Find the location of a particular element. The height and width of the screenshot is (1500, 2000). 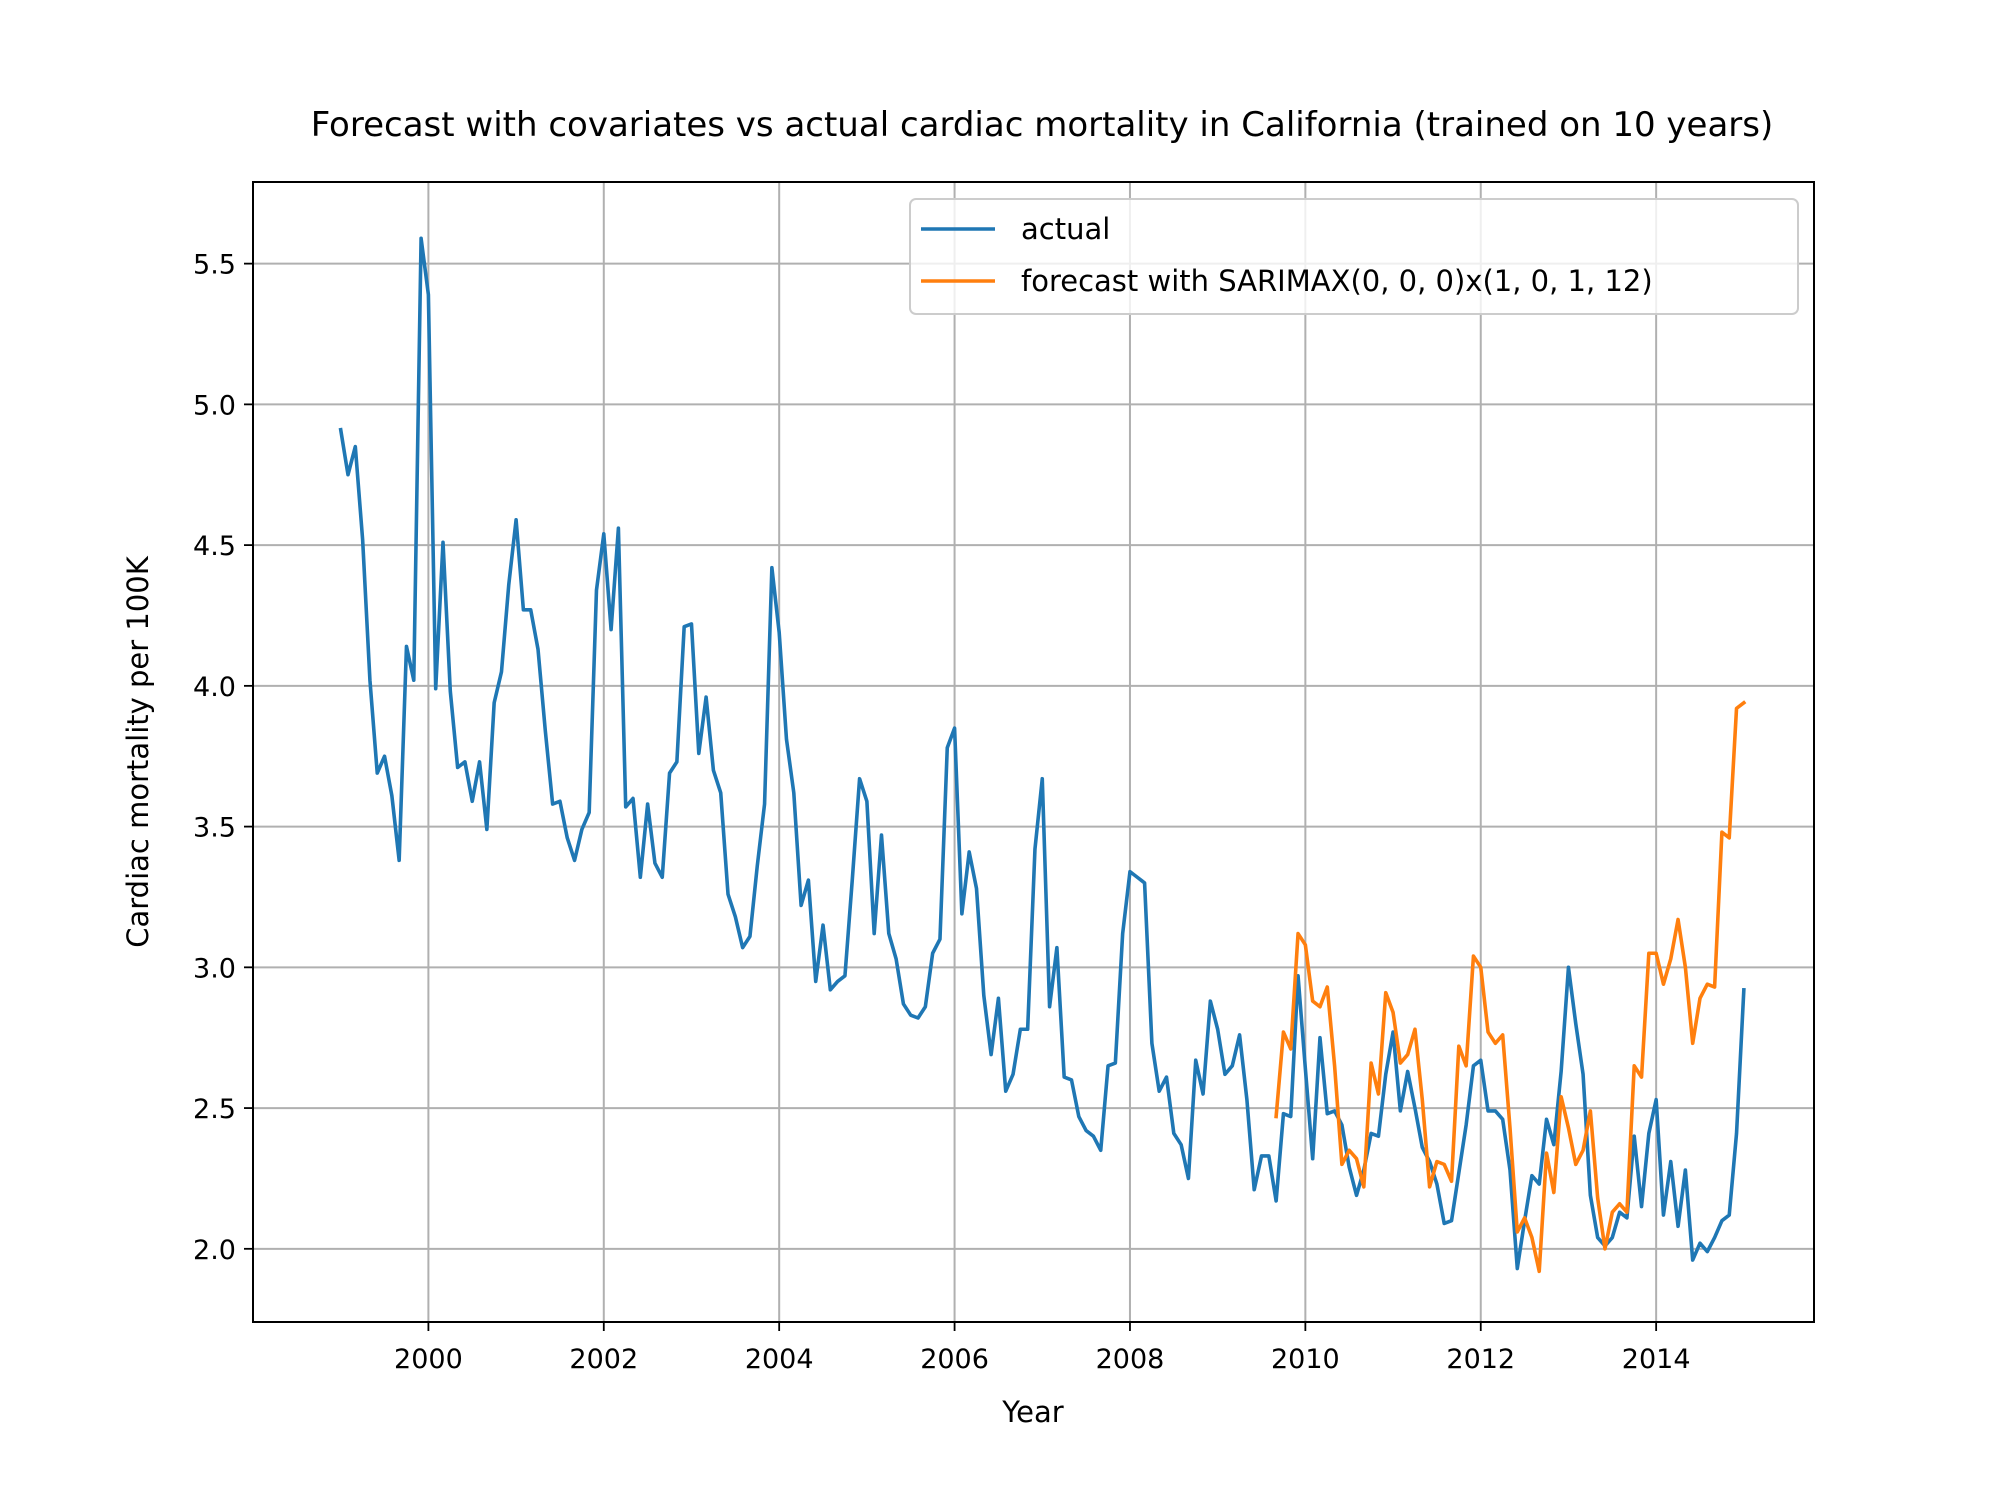

x-axis: 2000 2002 2004 2006 2008 2010 2012 2014 is located at coordinates (1042, 1348).